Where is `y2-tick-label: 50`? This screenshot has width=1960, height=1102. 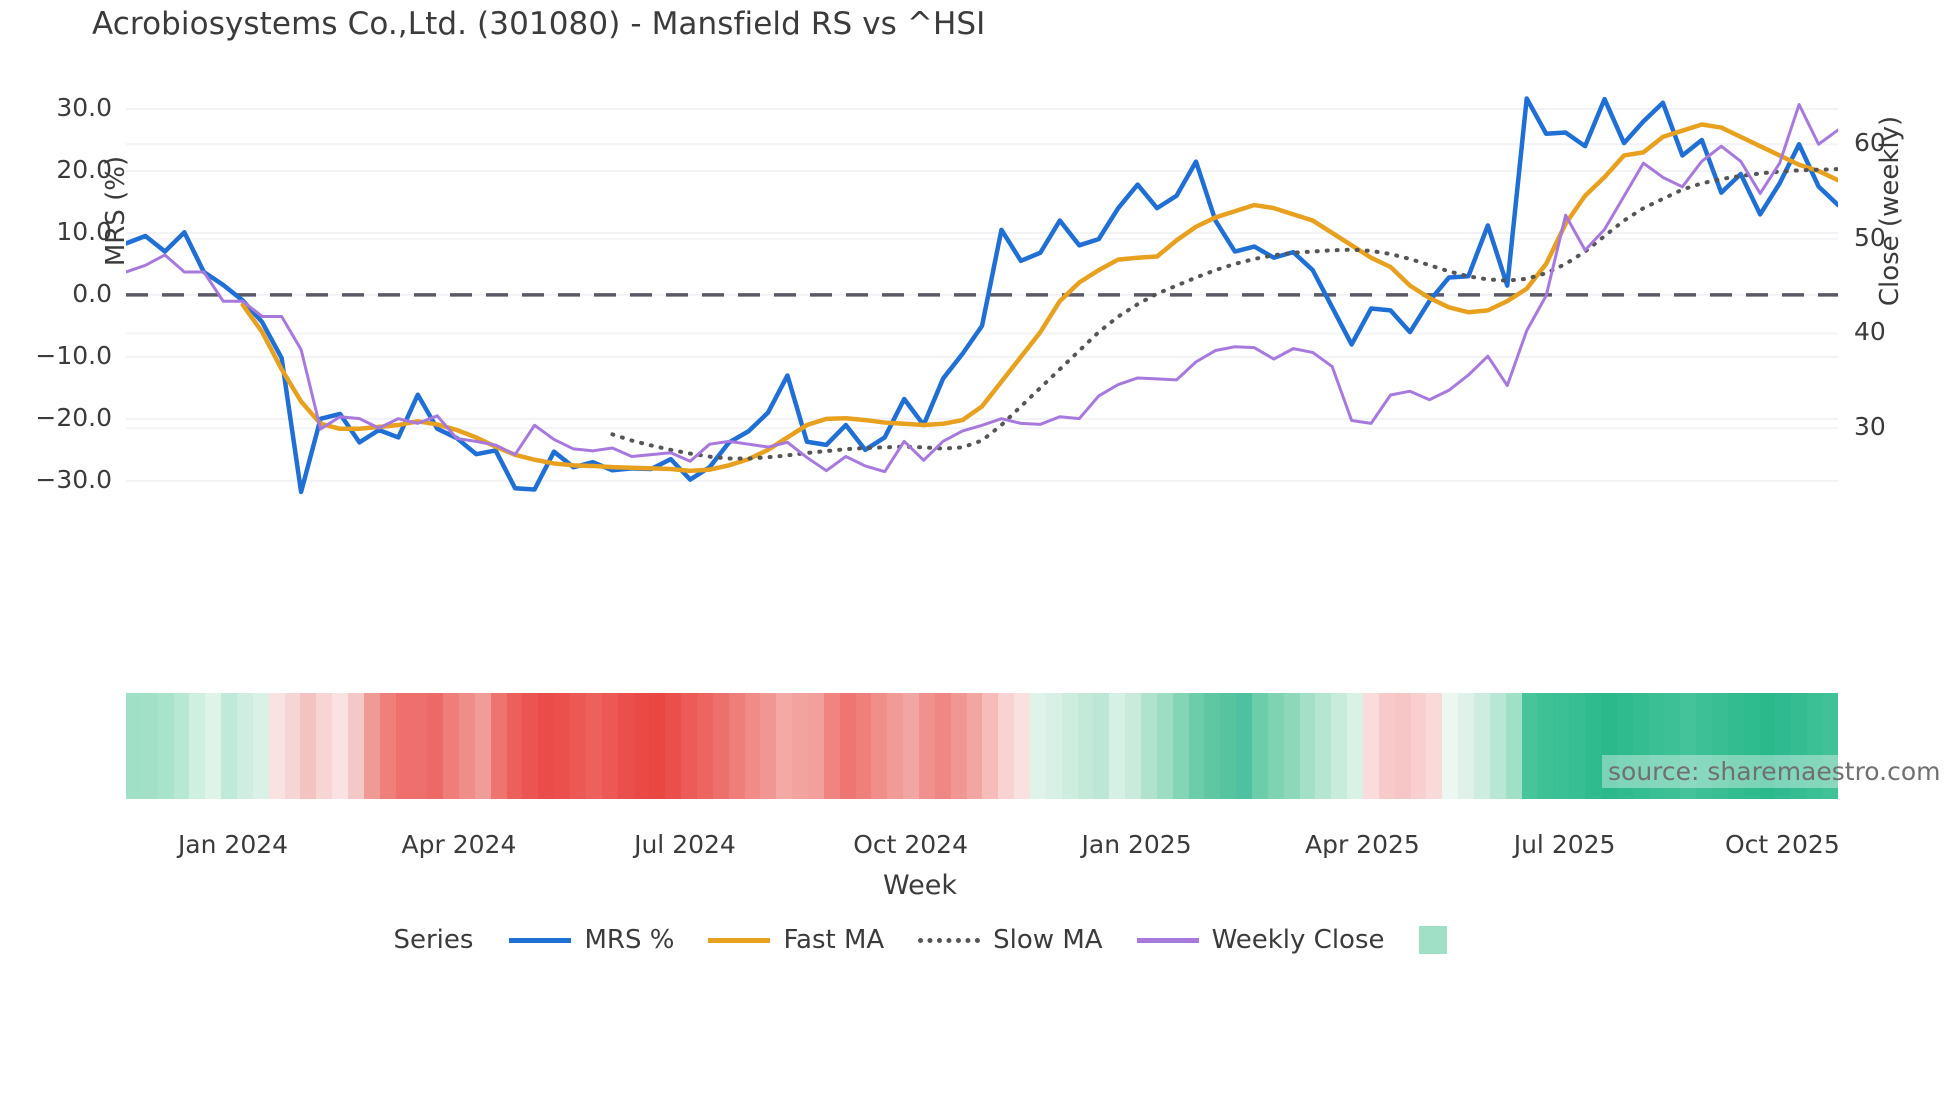 y2-tick-label: 50 is located at coordinates (1870, 237).